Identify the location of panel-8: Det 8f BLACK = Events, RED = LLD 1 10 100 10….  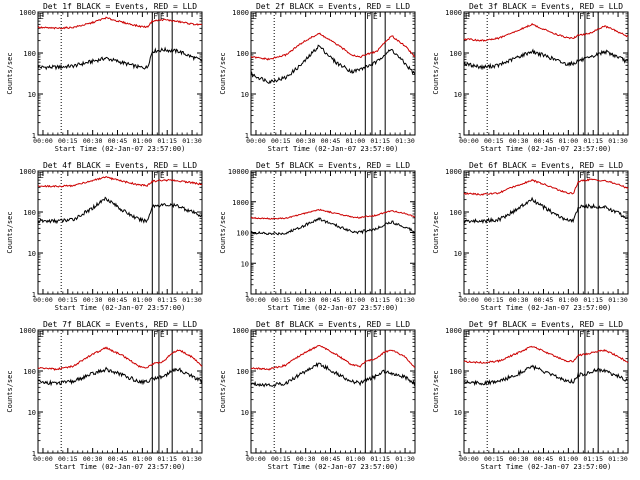
(317, 395).